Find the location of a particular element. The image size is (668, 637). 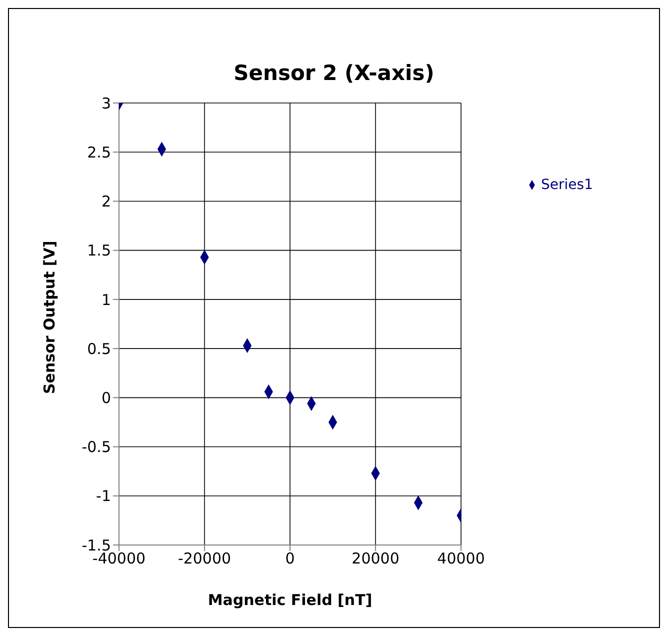

y-tick-label: 2.5 is located at coordinates (99, 152).